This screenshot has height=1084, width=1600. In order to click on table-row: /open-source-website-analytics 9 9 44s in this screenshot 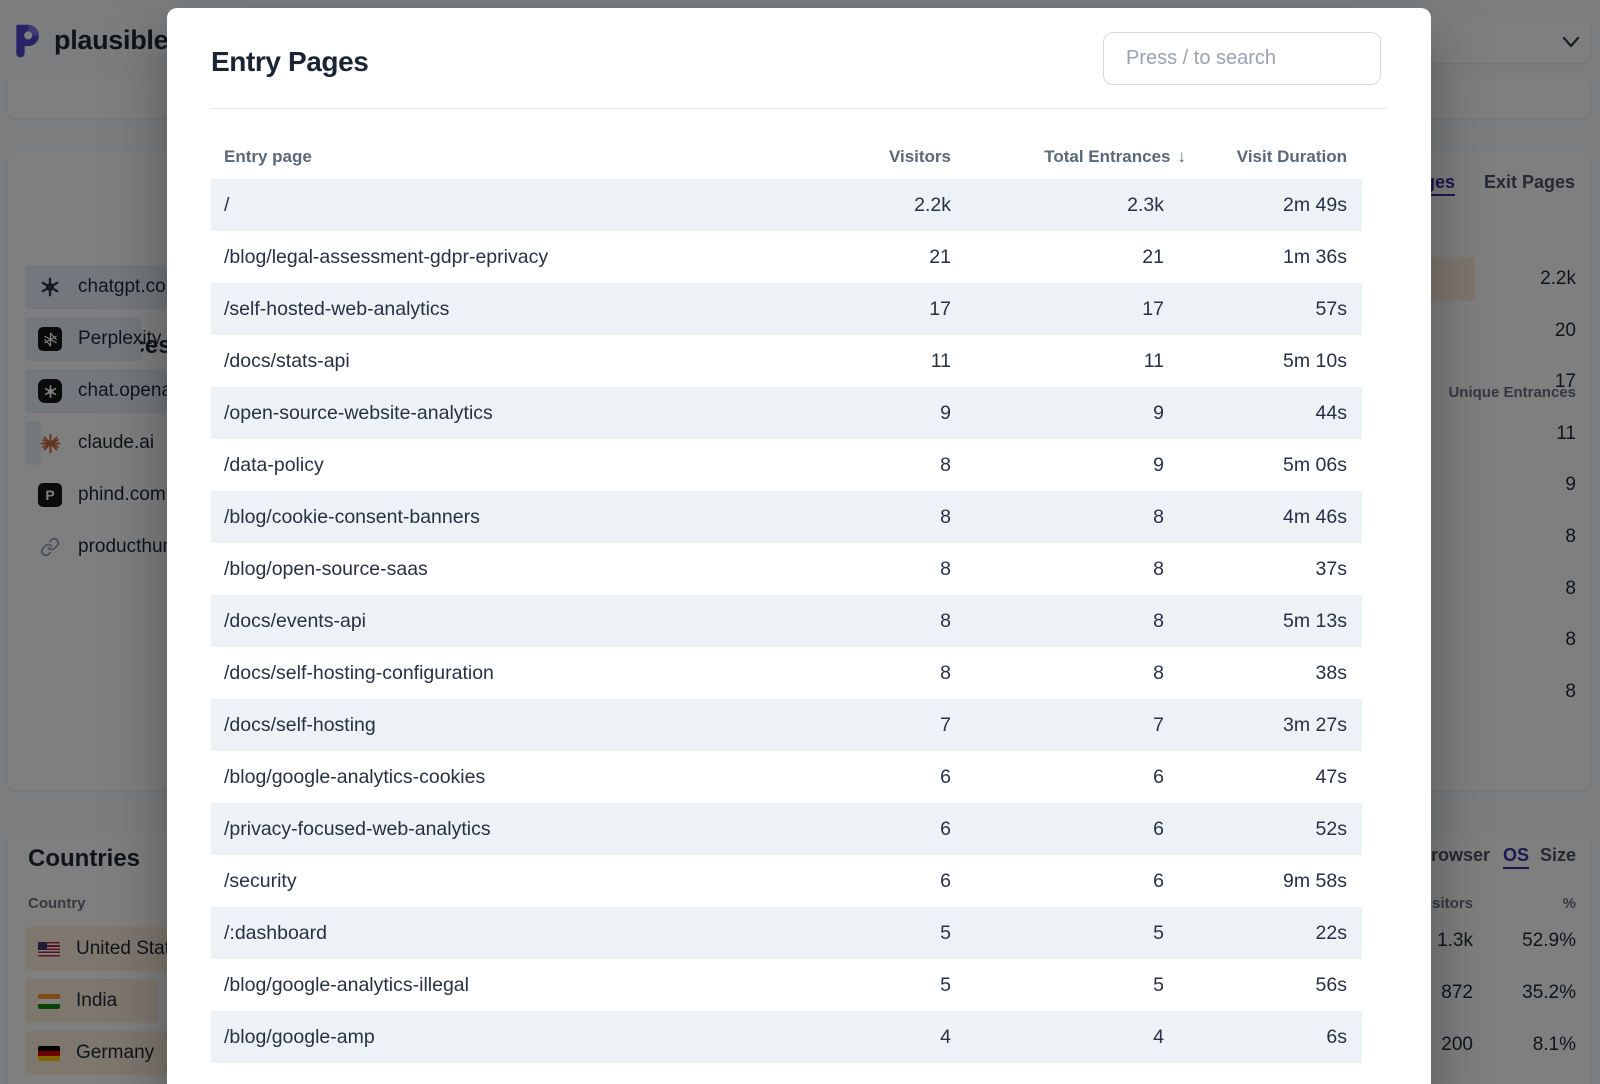, I will do `click(786, 413)`.